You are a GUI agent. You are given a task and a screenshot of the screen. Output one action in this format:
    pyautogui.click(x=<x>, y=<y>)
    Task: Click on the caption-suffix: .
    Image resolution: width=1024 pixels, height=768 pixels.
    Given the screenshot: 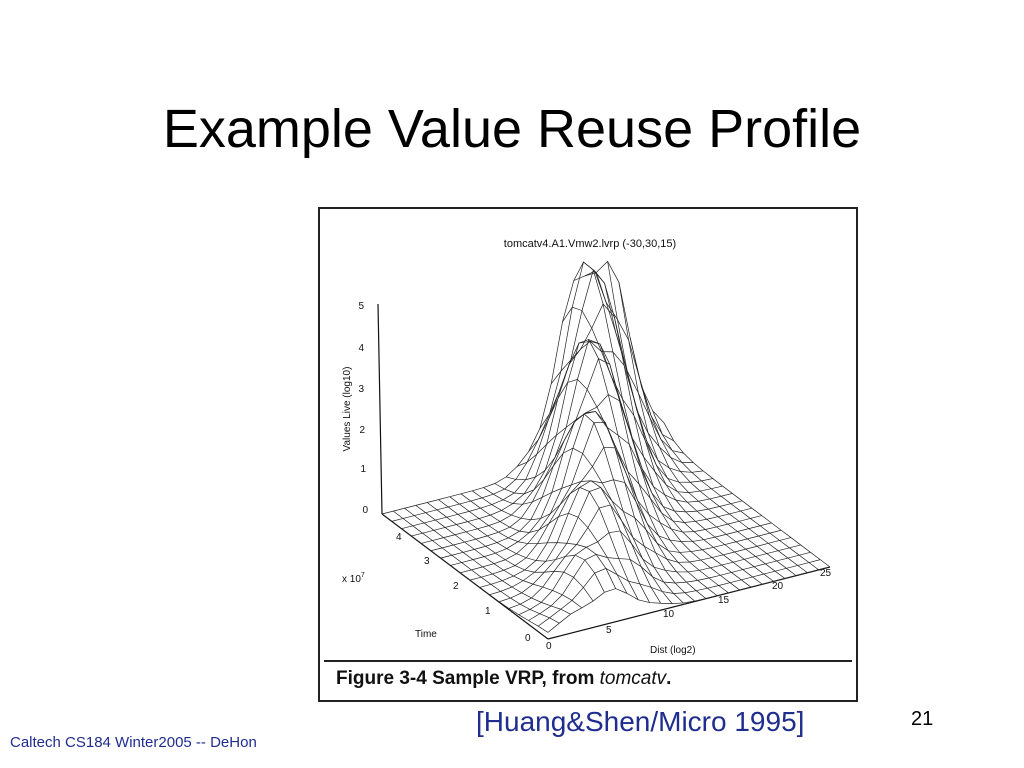 What is the action you would take?
    pyautogui.click(x=669, y=678)
    